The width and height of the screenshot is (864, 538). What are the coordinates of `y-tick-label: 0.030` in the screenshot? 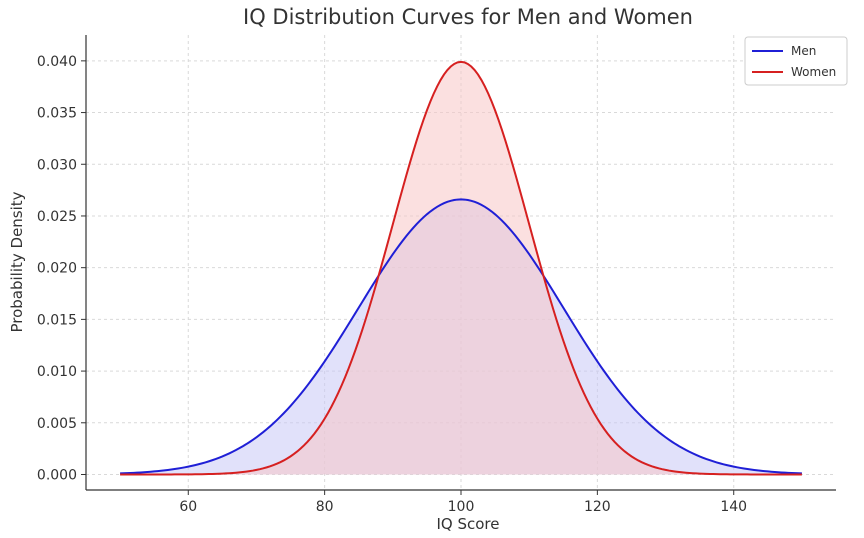 It's located at (57, 165).